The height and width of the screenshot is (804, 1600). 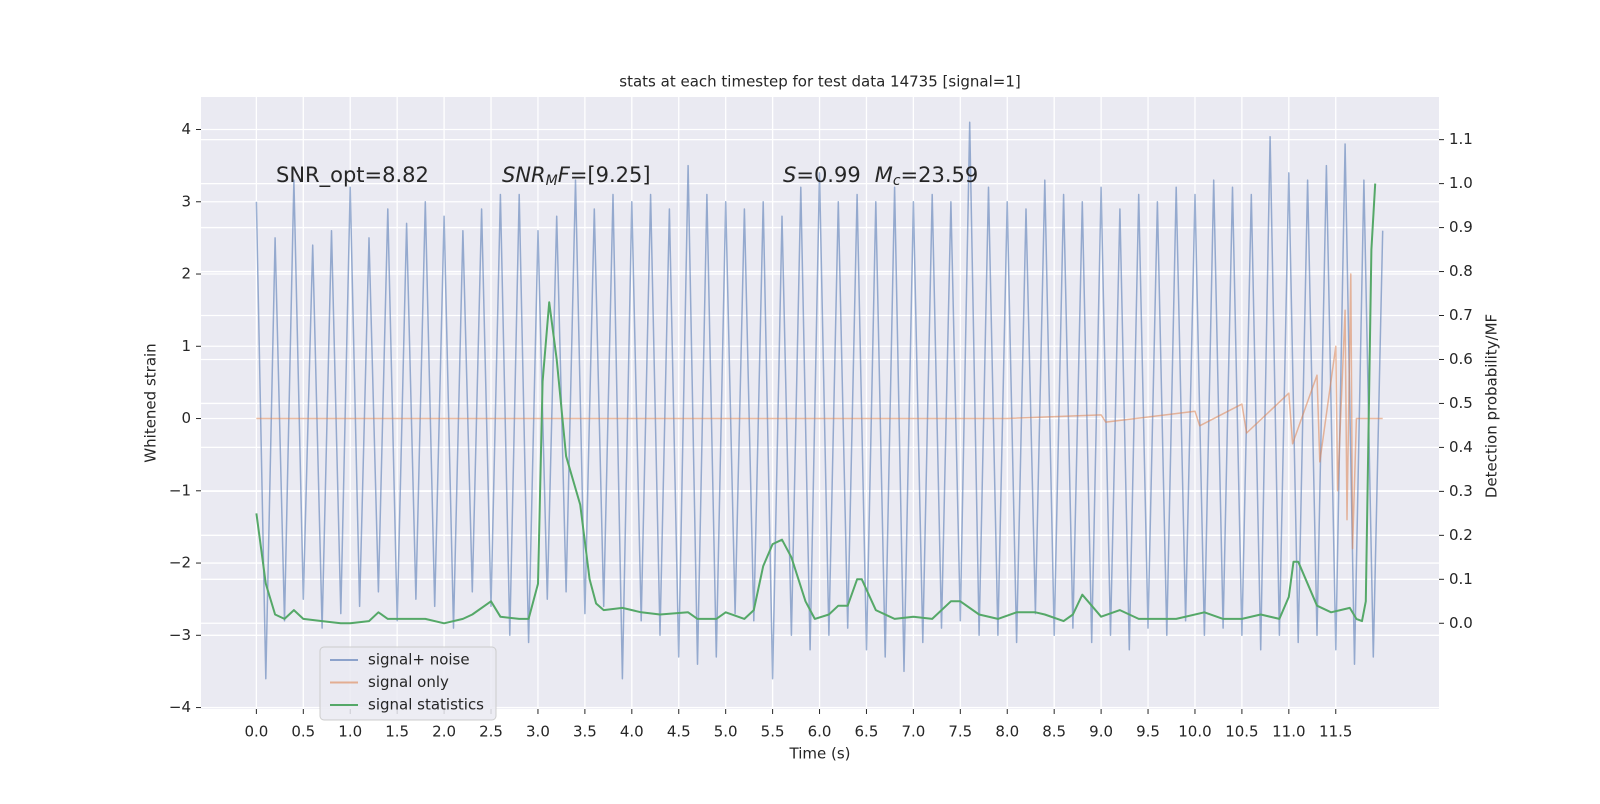 I want to click on y2-tick-label: 0.2, so click(x=1461, y=535).